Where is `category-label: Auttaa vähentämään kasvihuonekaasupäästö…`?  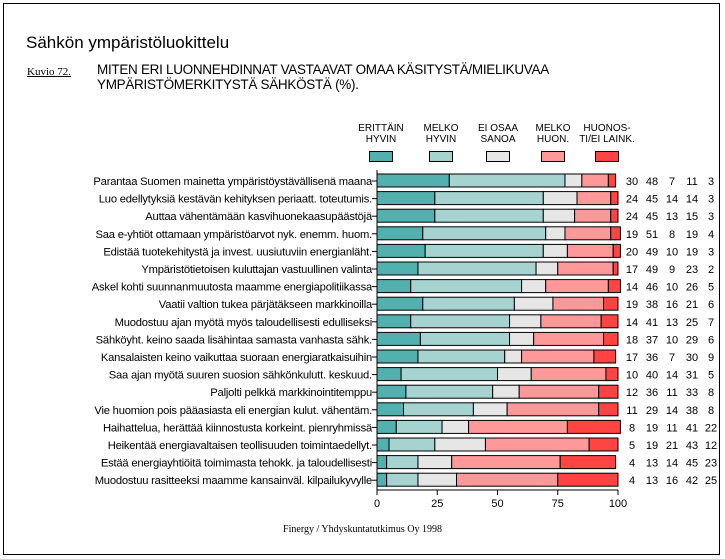 category-label: Auttaa vähentämään kasvihuonekaasupäästö… is located at coordinates (259, 217).